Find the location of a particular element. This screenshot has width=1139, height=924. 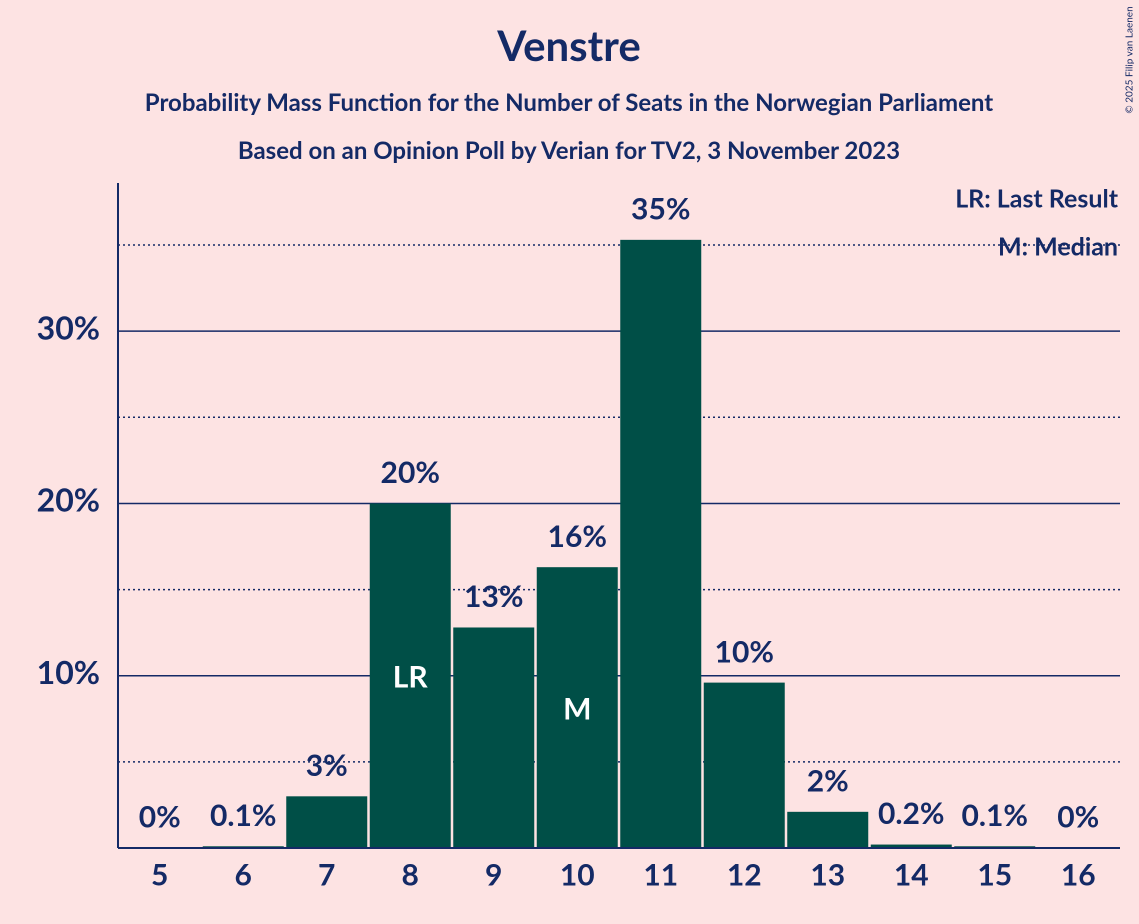

y-tick-label: 30% is located at coordinates (68, 326).